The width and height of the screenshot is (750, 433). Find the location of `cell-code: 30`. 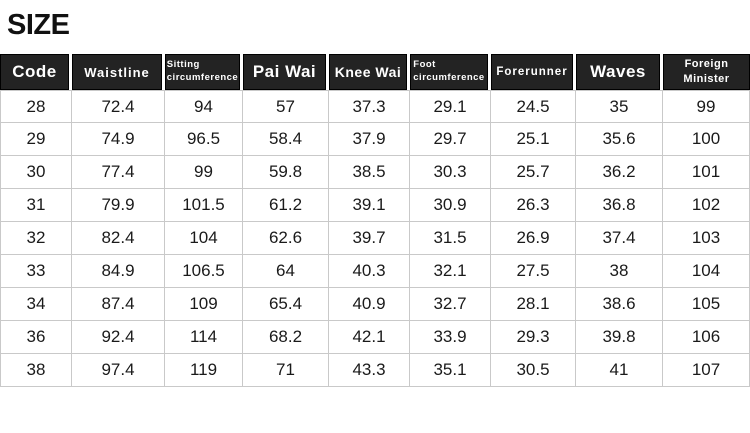

cell-code: 30 is located at coordinates (36, 172).